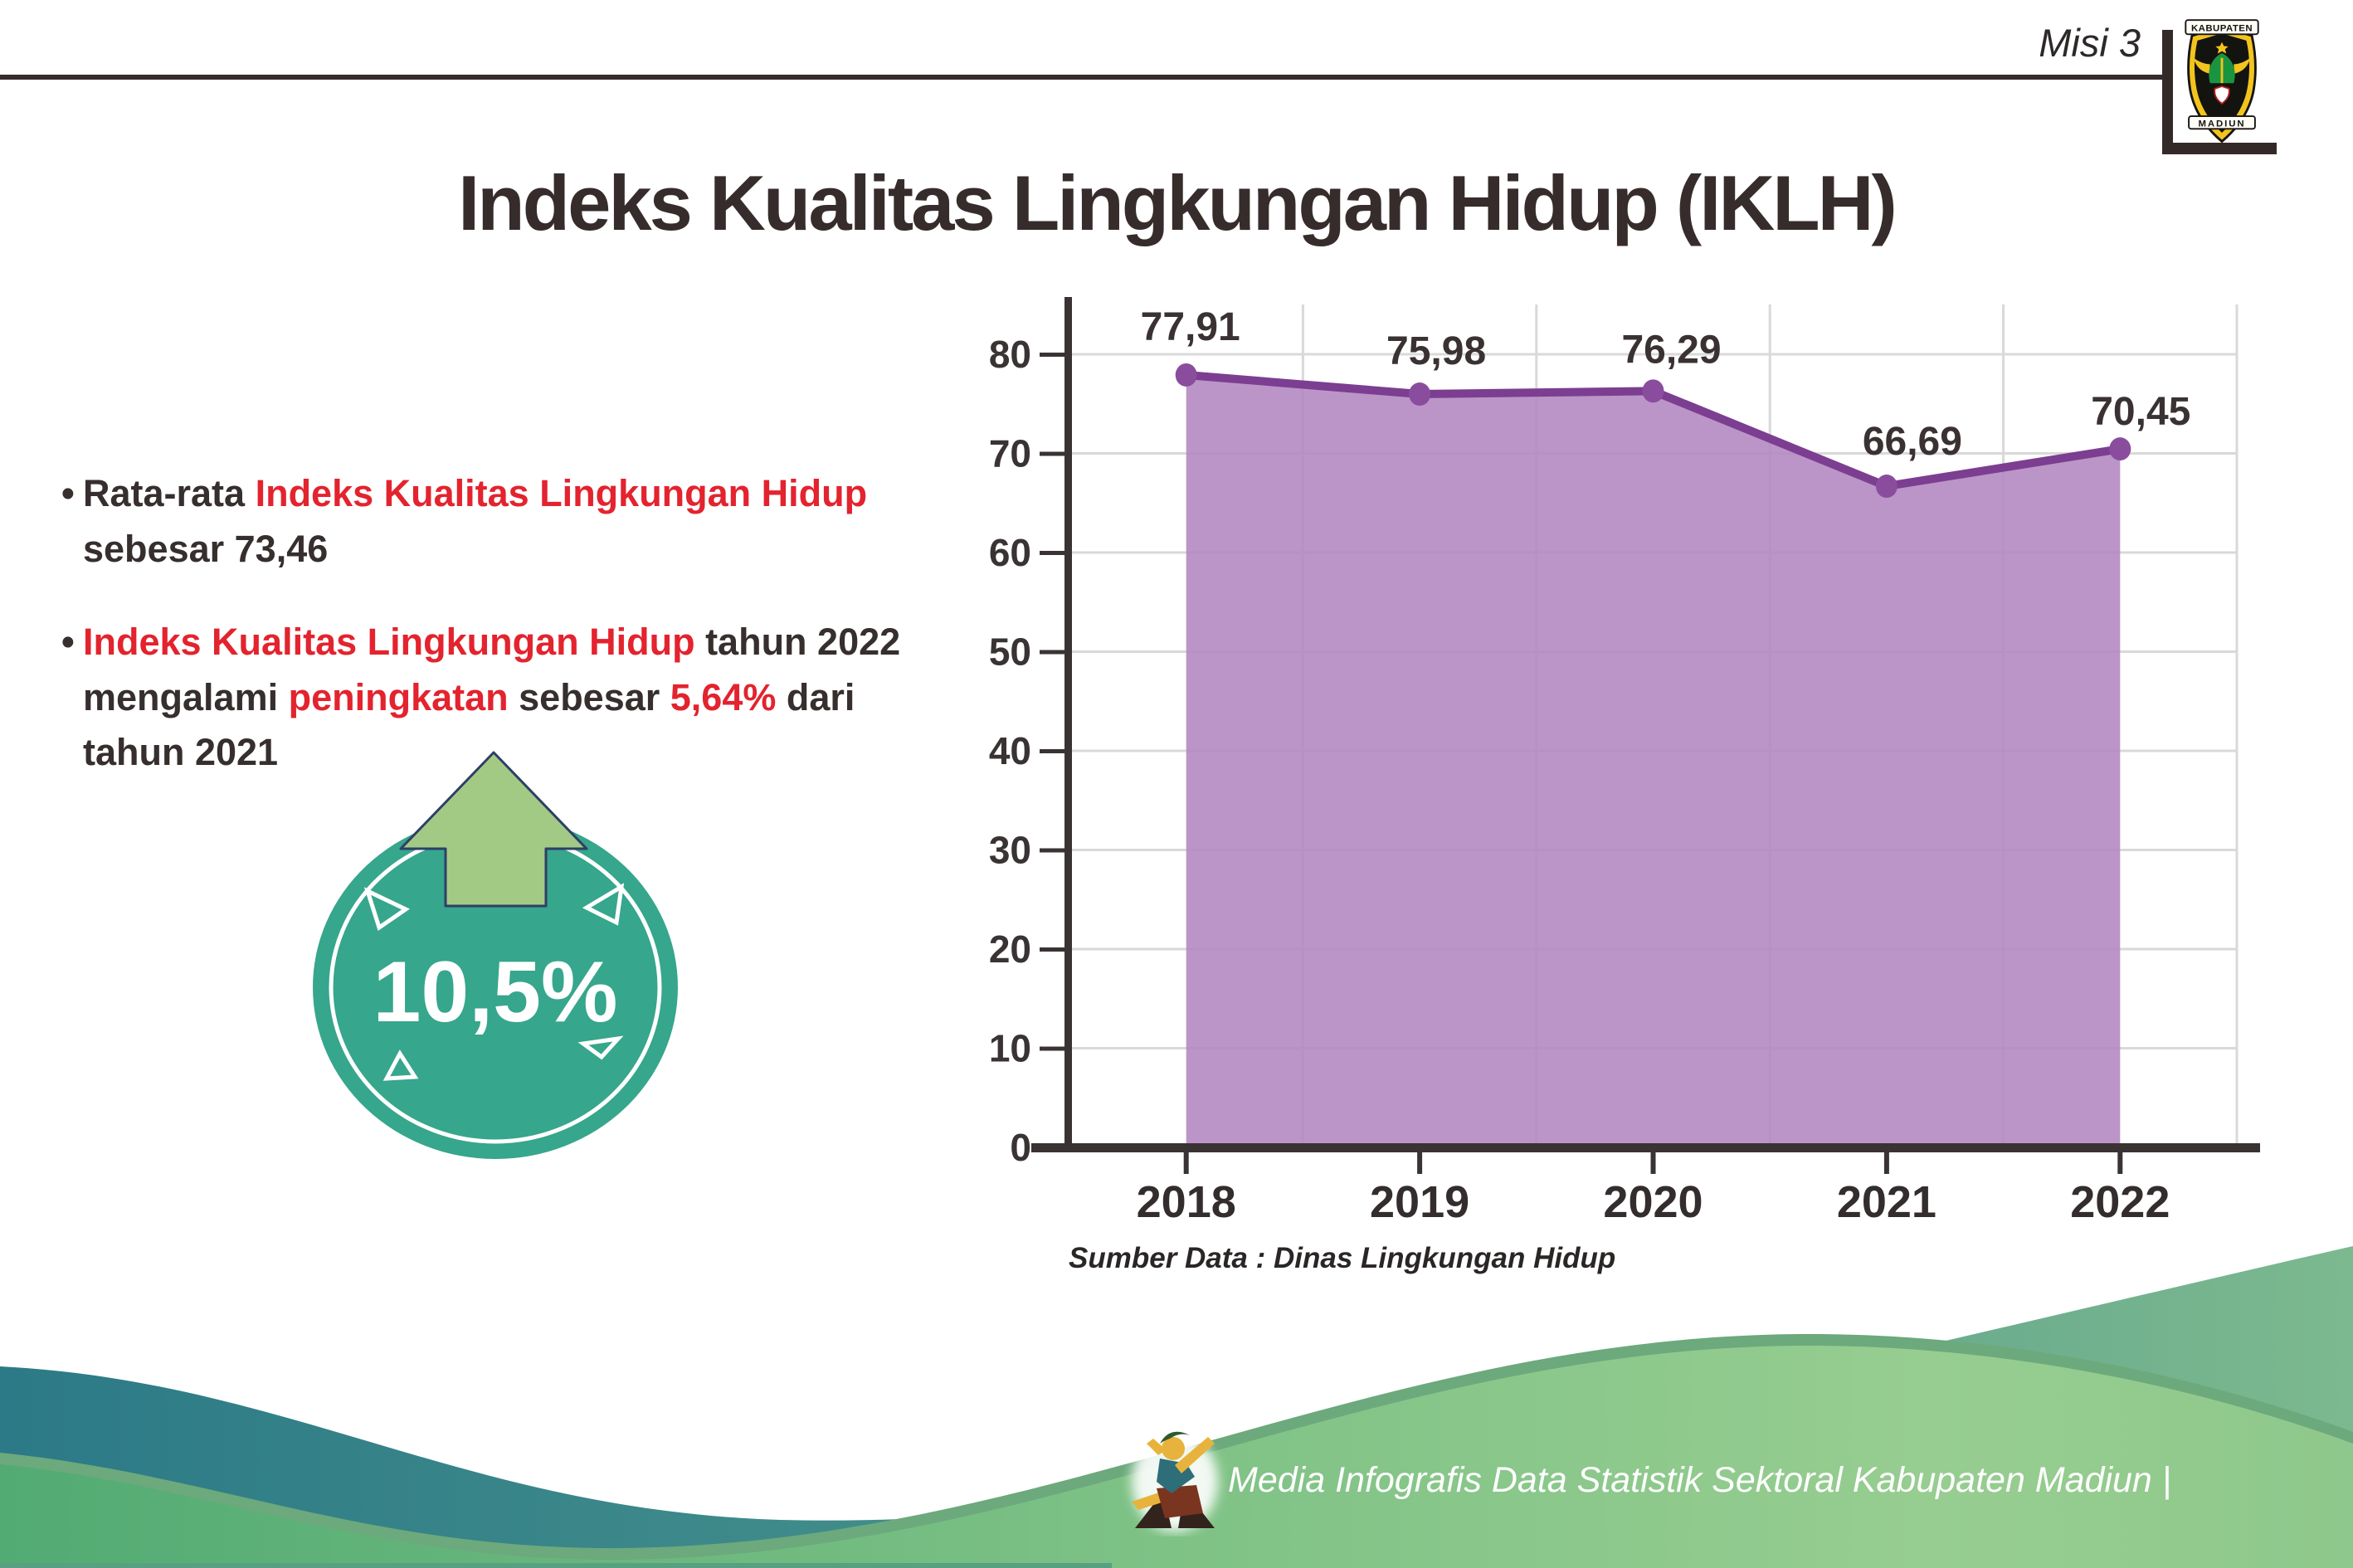  I want to click on kabupaten-madiun-logo: KABUPATEN MADIUN, so click(2219, 86).